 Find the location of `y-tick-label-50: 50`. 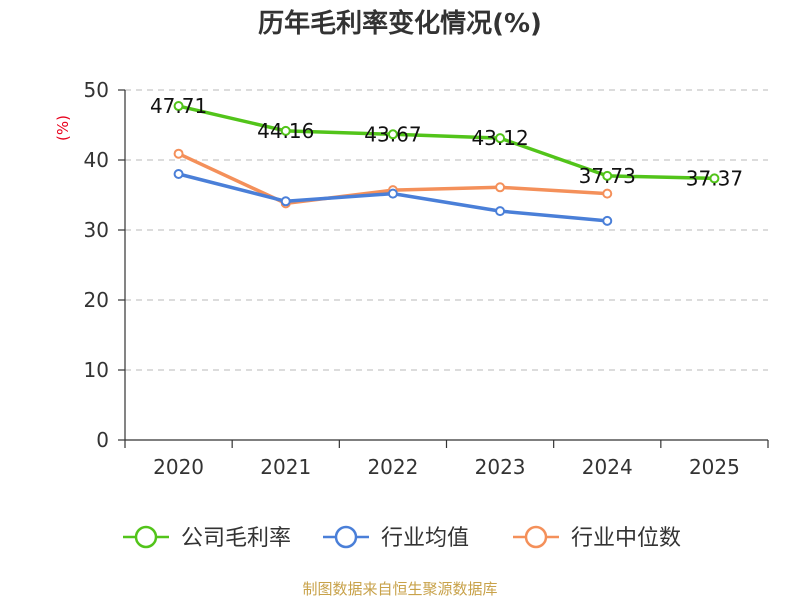

y-tick-label-50: 50 is located at coordinates (96, 90).